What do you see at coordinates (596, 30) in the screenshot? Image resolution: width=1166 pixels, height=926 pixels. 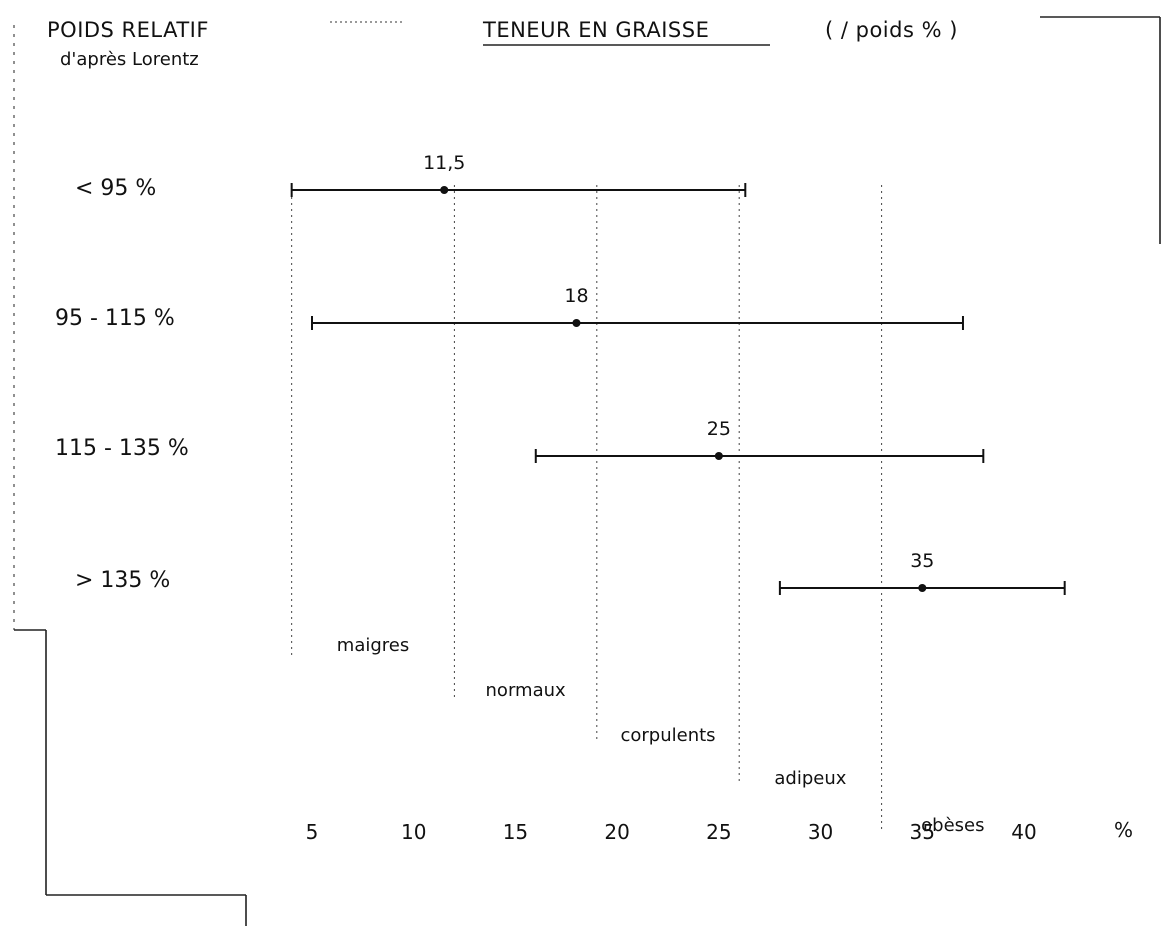 I see `chart-title: TENEUR EN GRAISSE` at bounding box center [596, 30].